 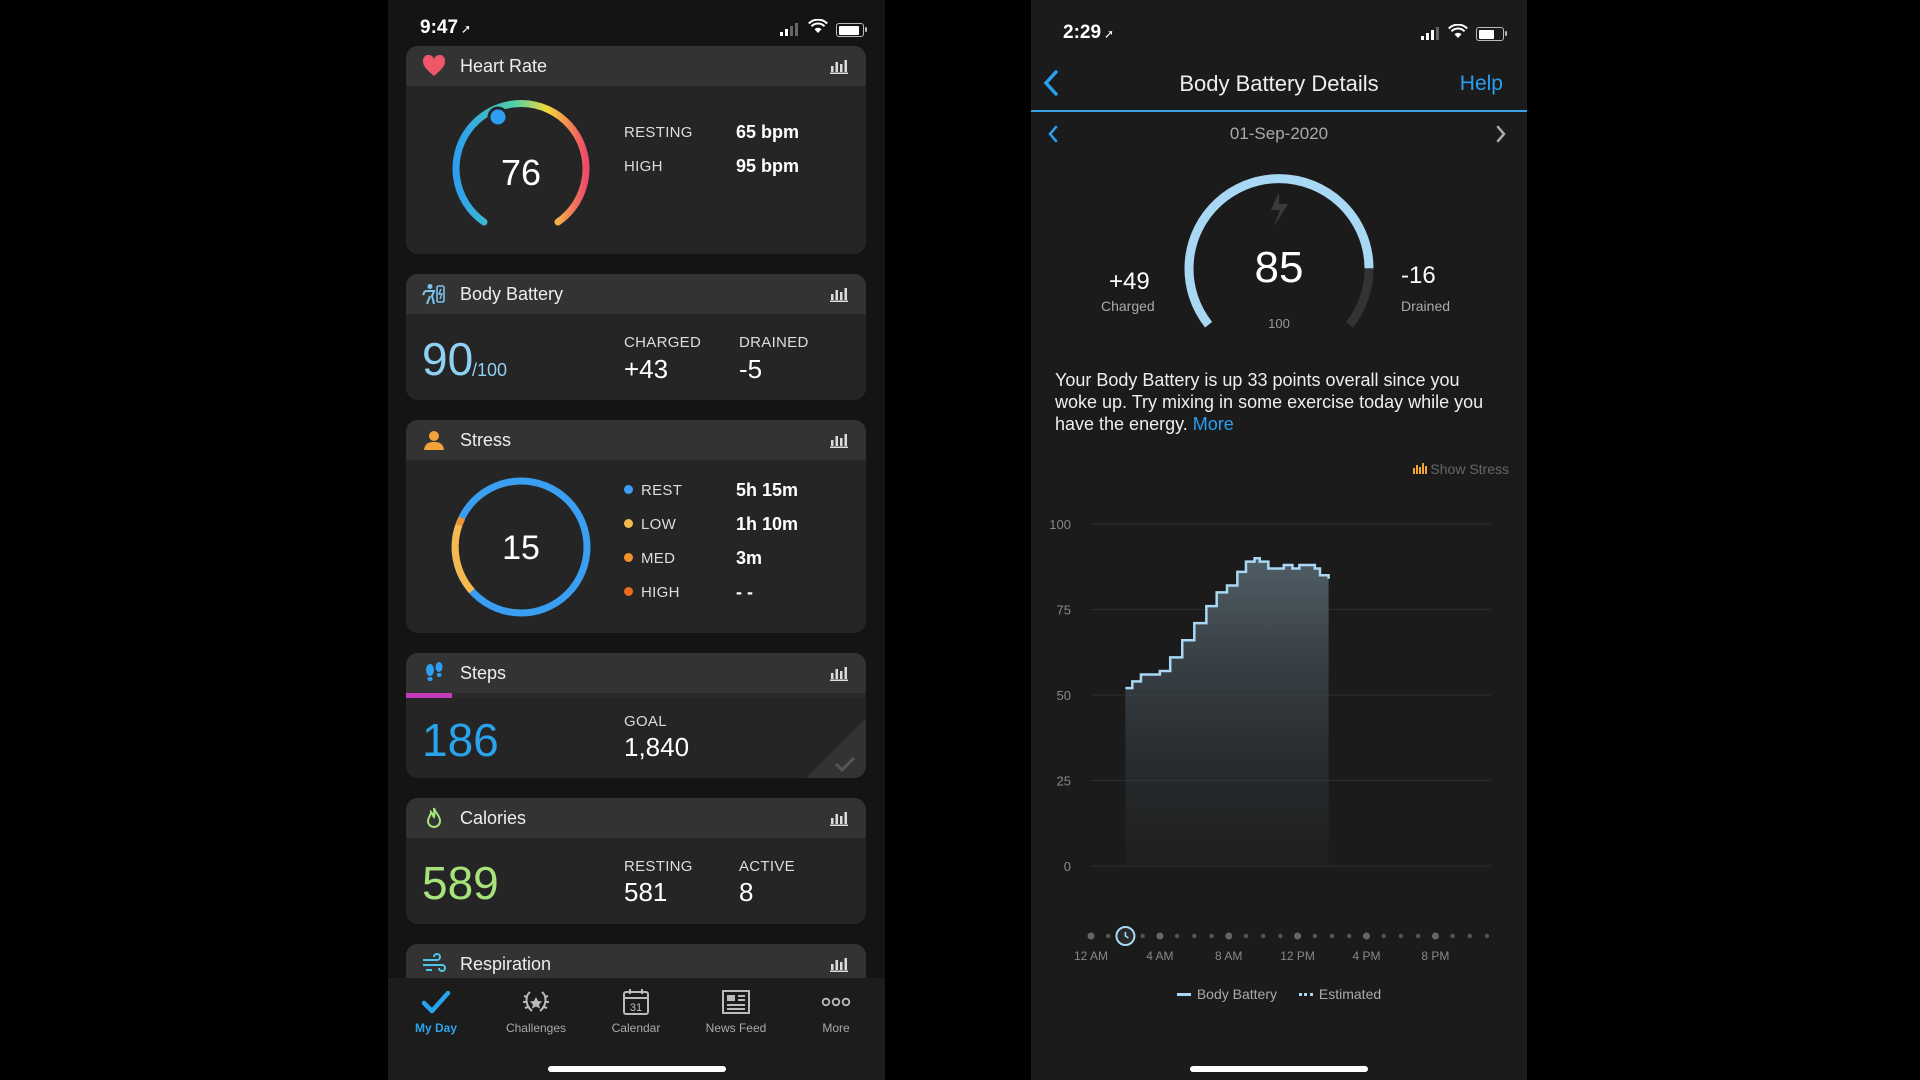 What do you see at coordinates (650, 524) in the screenshot?
I see `stress-low-label: LOW` at bounding box center [650, 524].